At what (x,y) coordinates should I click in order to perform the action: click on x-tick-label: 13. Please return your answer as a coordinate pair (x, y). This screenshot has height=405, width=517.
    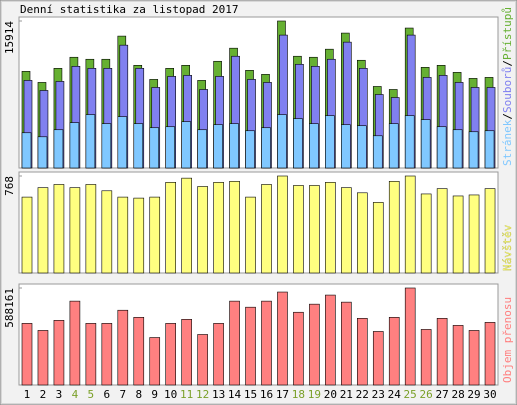
    Looking at the image, I should click on (218, 394).